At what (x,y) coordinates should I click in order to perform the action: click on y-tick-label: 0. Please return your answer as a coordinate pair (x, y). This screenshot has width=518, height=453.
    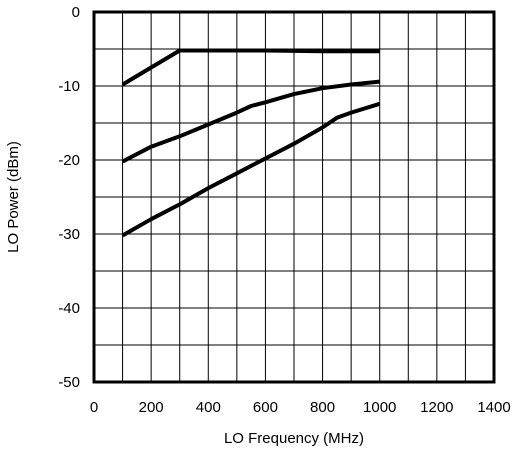
    Looking at the image, I should click on (76, 12).